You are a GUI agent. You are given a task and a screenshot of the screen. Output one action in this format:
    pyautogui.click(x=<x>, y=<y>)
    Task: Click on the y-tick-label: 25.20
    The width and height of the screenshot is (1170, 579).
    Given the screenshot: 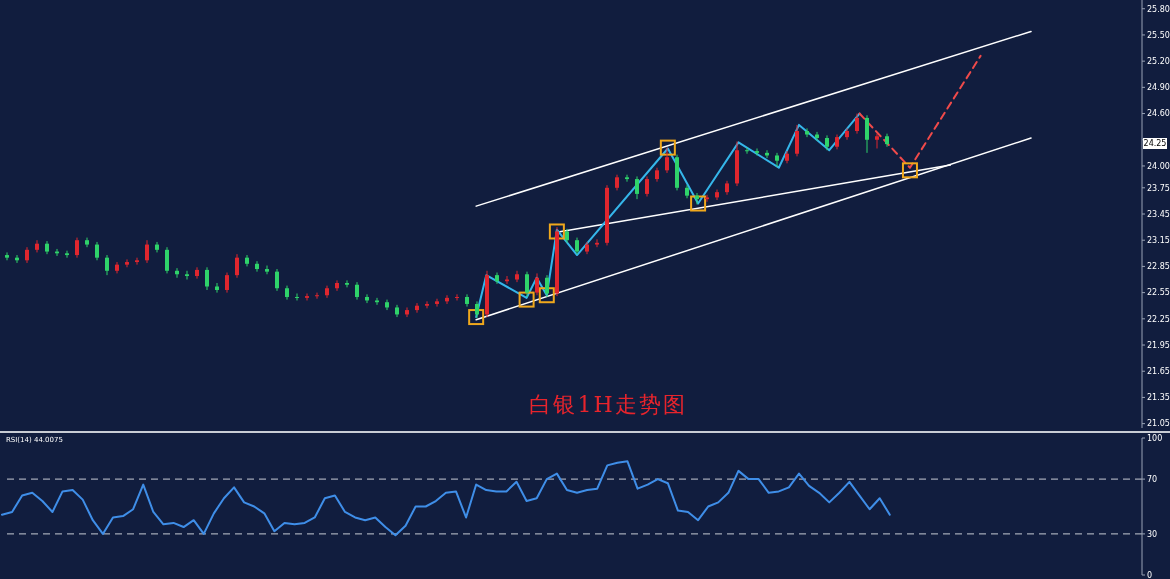 What is the action you would take?
    pyautogui.click(x=1158, y=61)
    